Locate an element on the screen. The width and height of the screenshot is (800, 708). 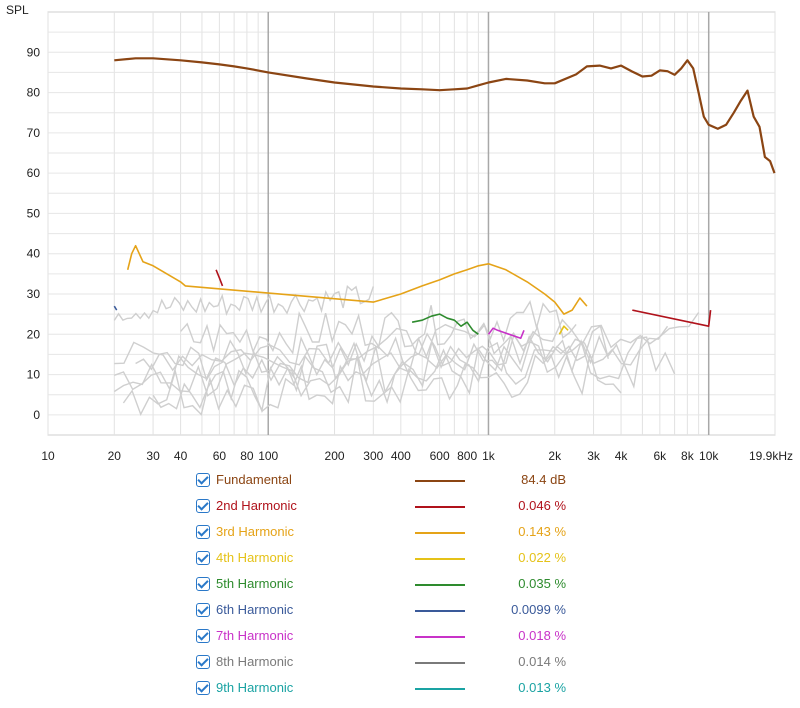
x-tick-label: 4k is located at coordinates (622, 456).